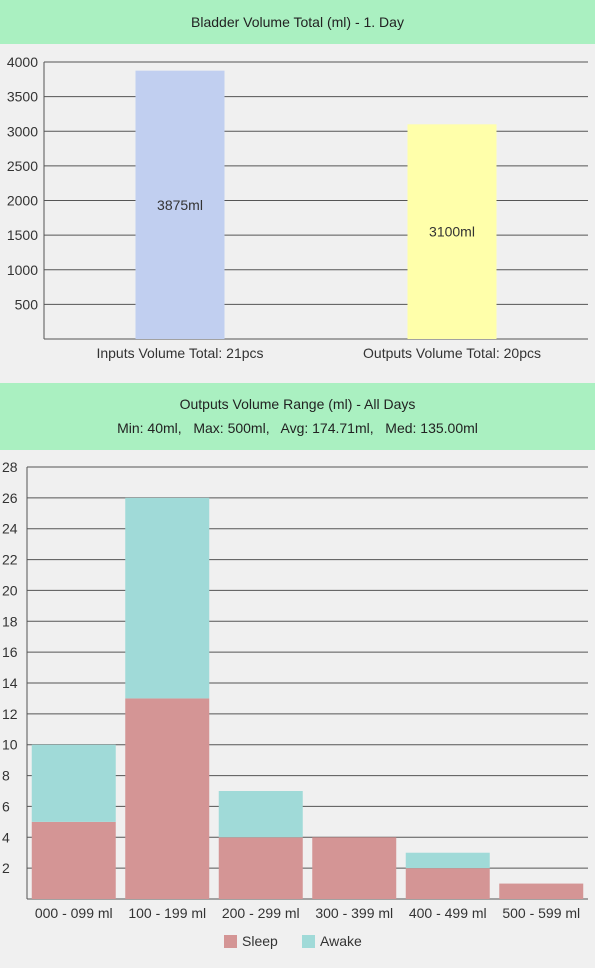 Image resolution: width=595 pixels, height=968 pixels. I want to click on x-tick-label: Outputs Volume Total: 20pcs, so click(452, 353).